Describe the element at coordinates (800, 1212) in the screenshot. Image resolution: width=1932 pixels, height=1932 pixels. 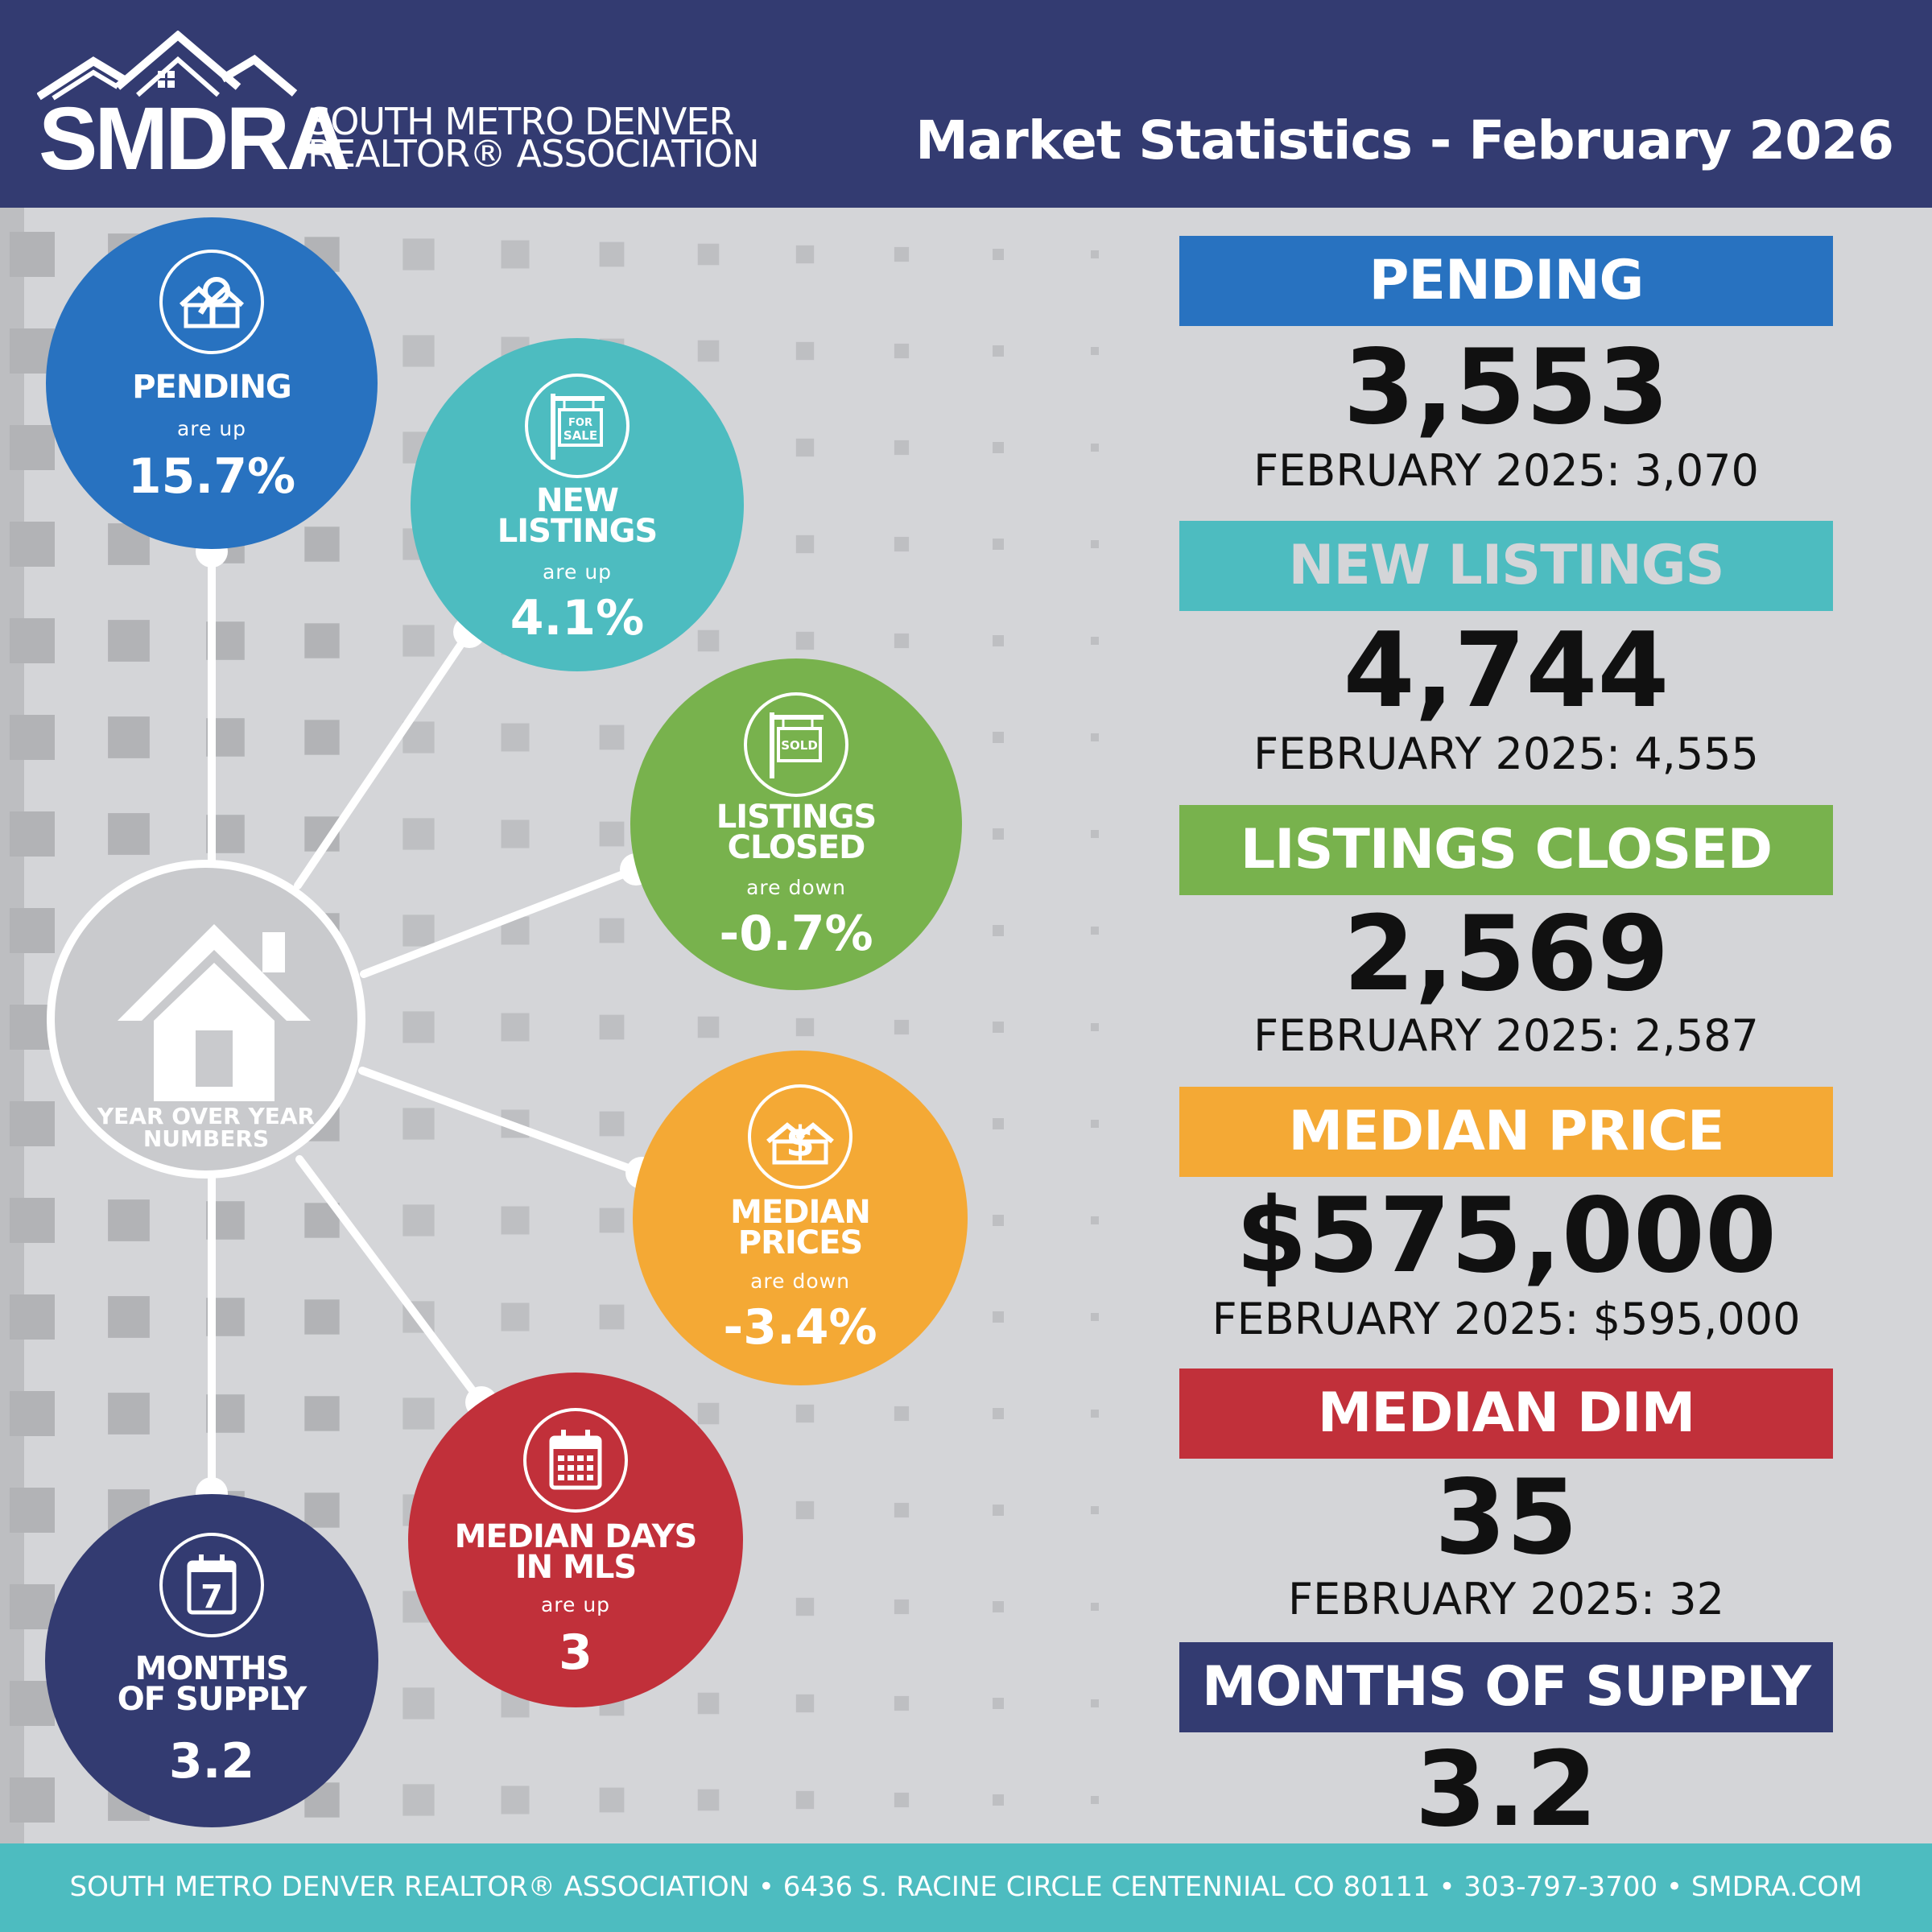
I see `bubble-median-prices-title-line1: MEDIAN` at that location.